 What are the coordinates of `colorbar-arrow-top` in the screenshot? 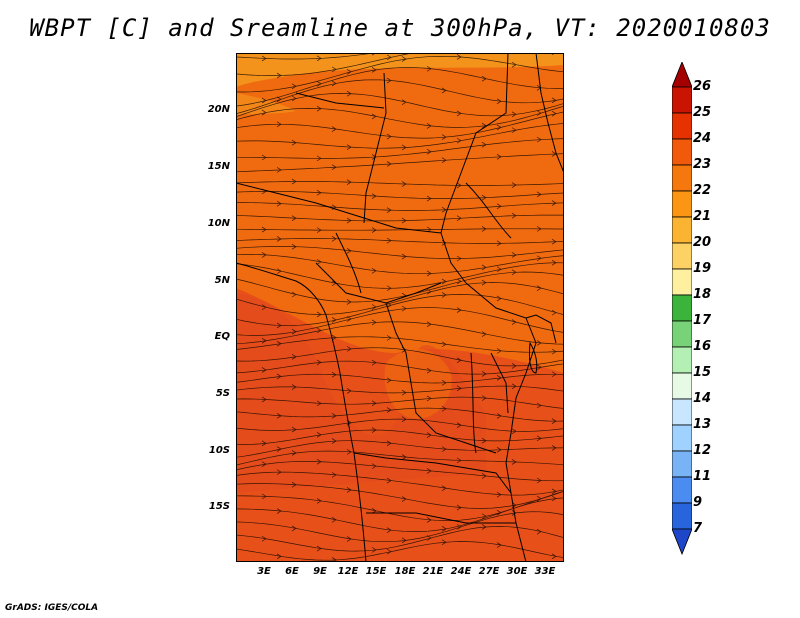 It's located at (682, 75).